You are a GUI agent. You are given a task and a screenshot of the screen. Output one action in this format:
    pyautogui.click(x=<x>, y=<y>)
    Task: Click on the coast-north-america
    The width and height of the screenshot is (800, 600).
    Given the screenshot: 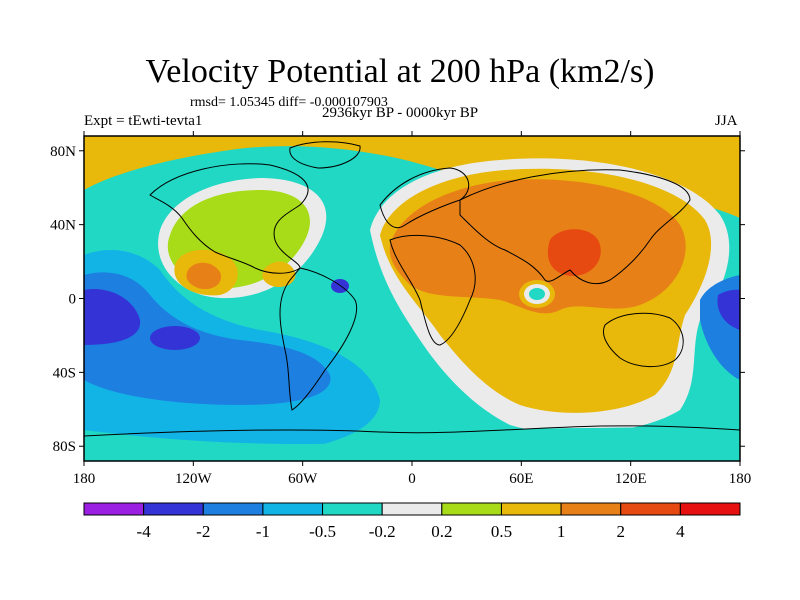 What is the action you would take?
    pyautogui.click(x=229, y=218)
    